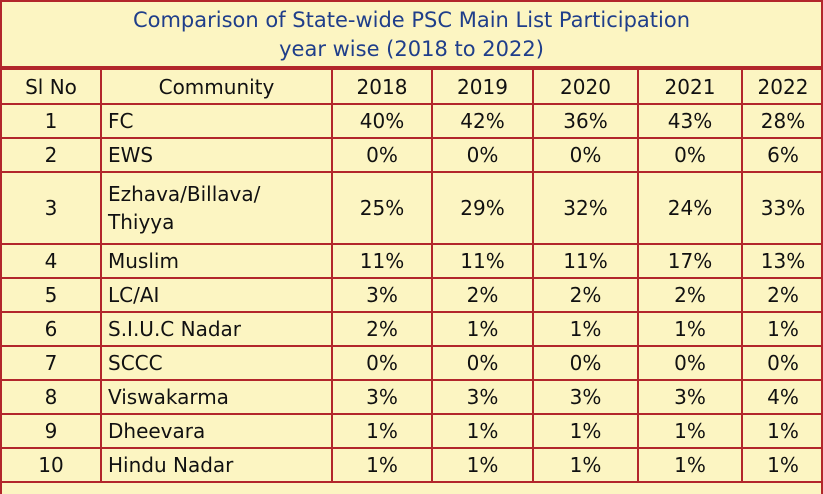  What do you see at coordinates (781, 397) in the screenshot?
I see `cell-value-2022: 4%` at bounding box center [781, 397].